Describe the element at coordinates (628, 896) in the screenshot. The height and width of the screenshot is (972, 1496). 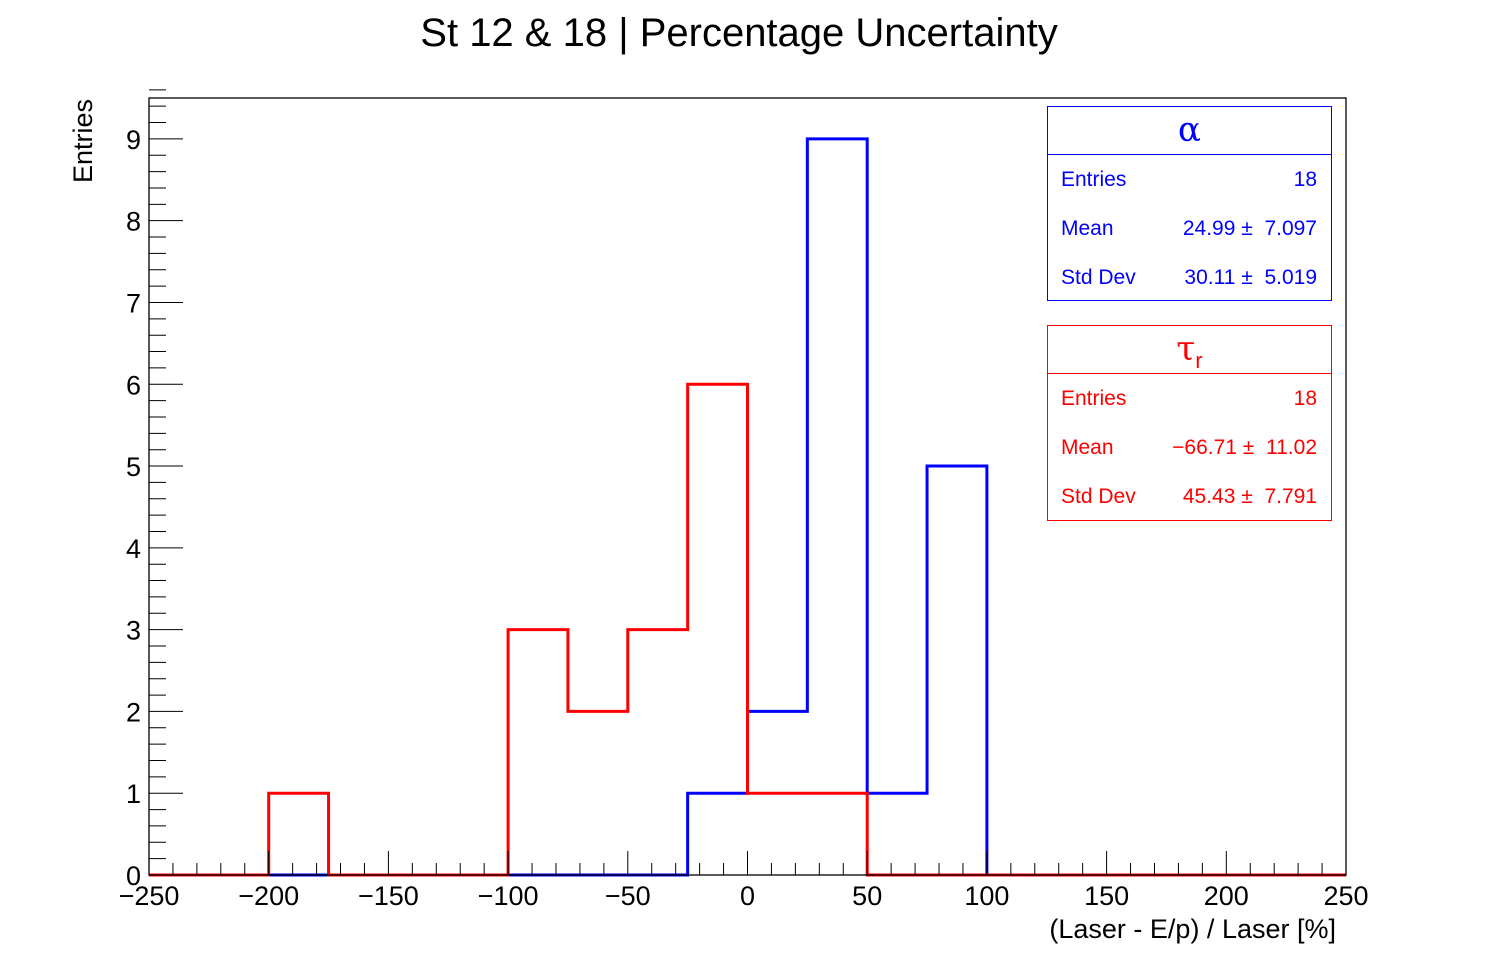
I see `x-tick-label: −50` at that location.